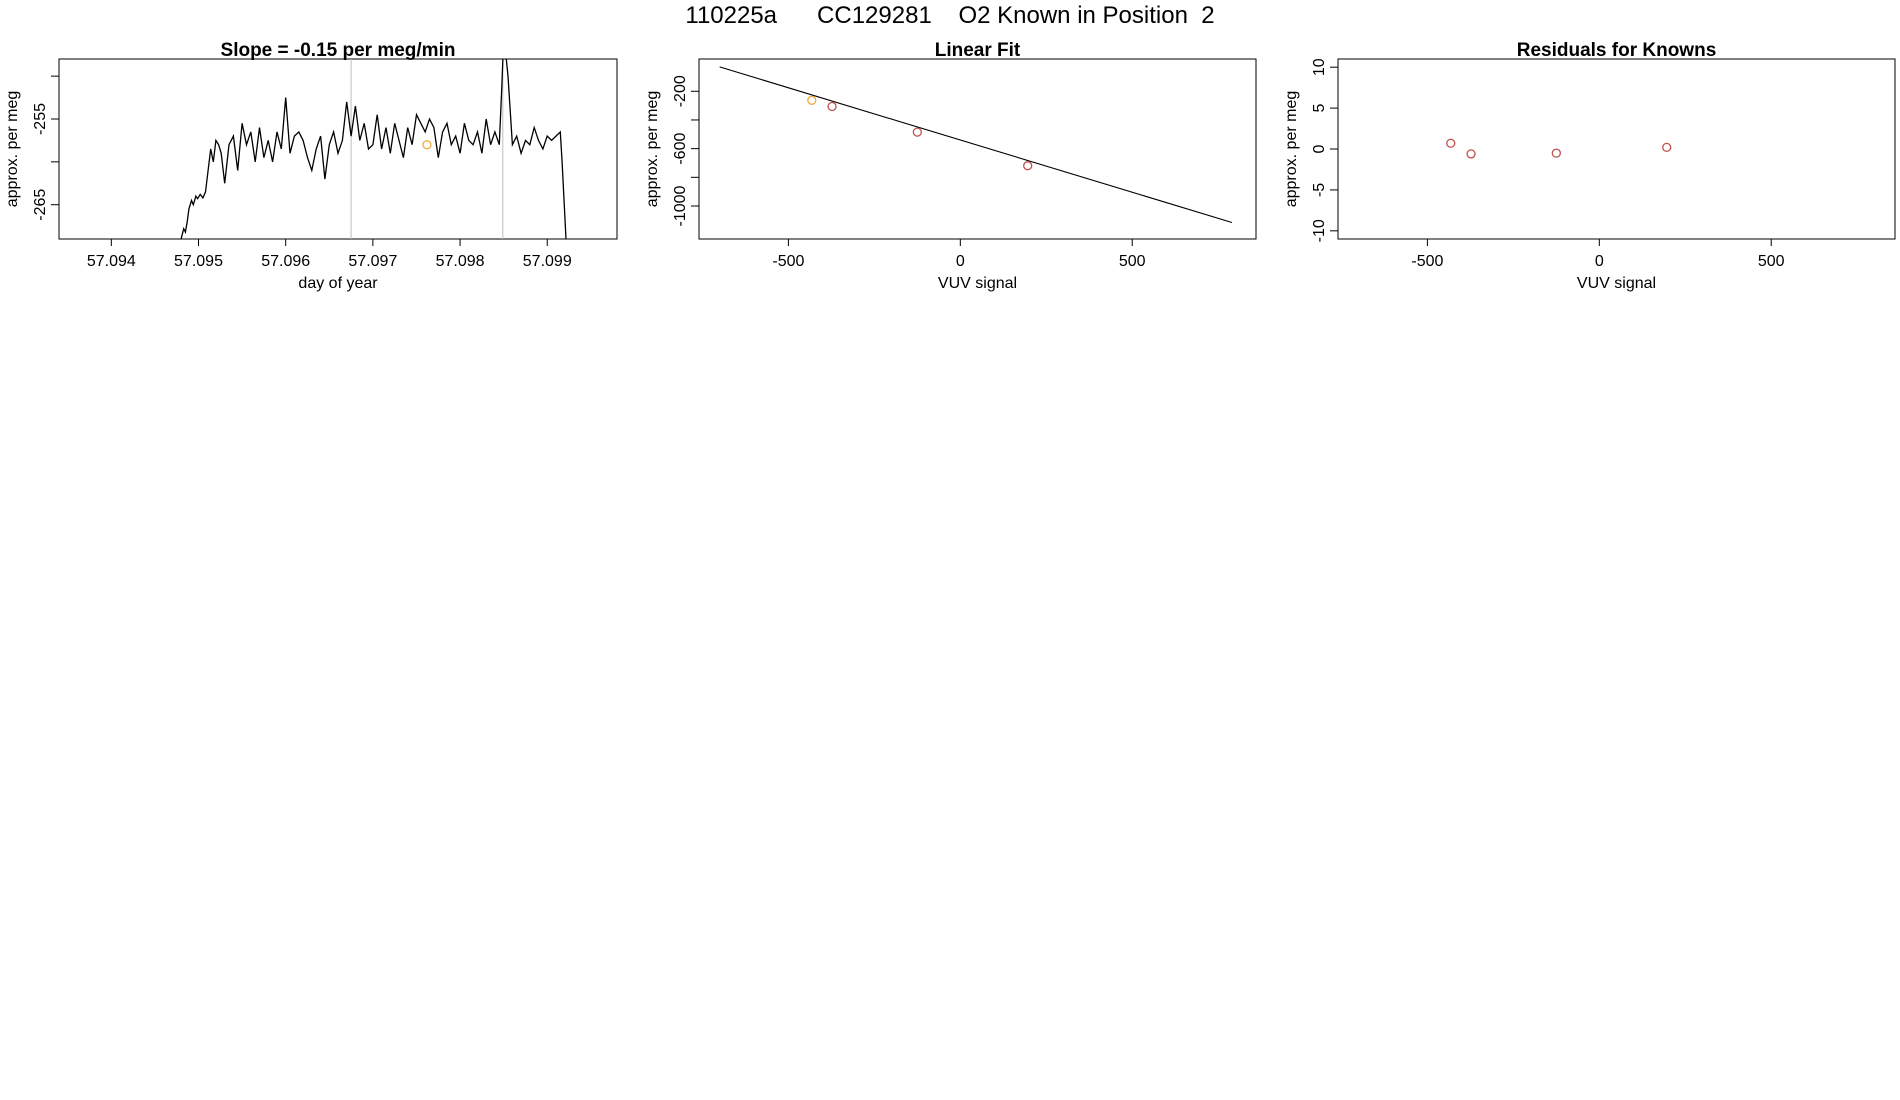 This screenshot has width=1900, height=1100. What do you see at coordinates (680, 149) in the screenshot?
I see `linear-fit-y-tick-label: -600` at bounding box center [680, 149].